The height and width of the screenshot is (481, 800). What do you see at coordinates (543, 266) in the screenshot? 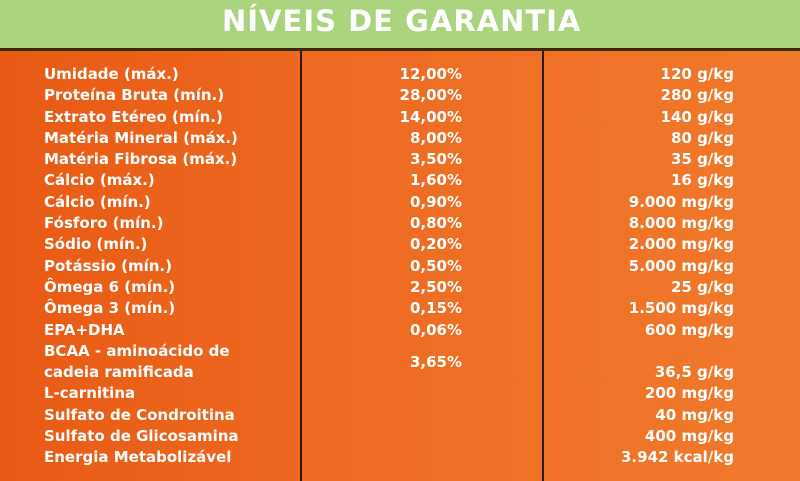
I see `column-divider-right` at bounding box center [543, 266].